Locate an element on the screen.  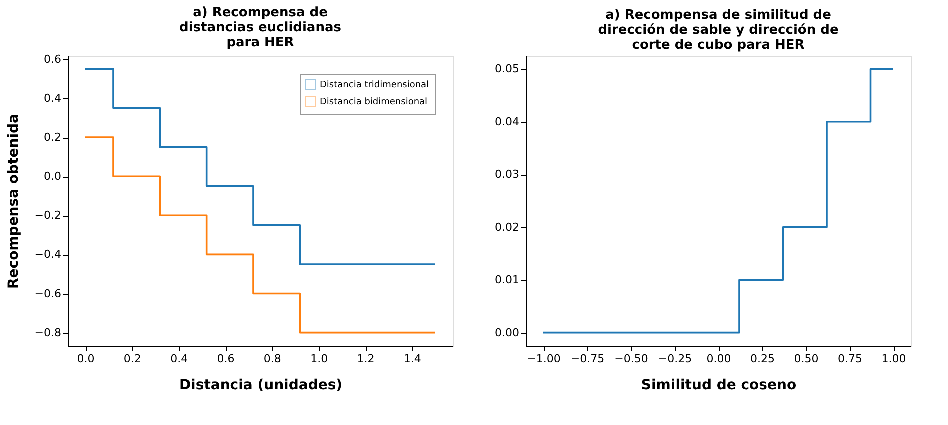
x-axis-title: Distancia (unidades) is located at coordinates (261, 386).